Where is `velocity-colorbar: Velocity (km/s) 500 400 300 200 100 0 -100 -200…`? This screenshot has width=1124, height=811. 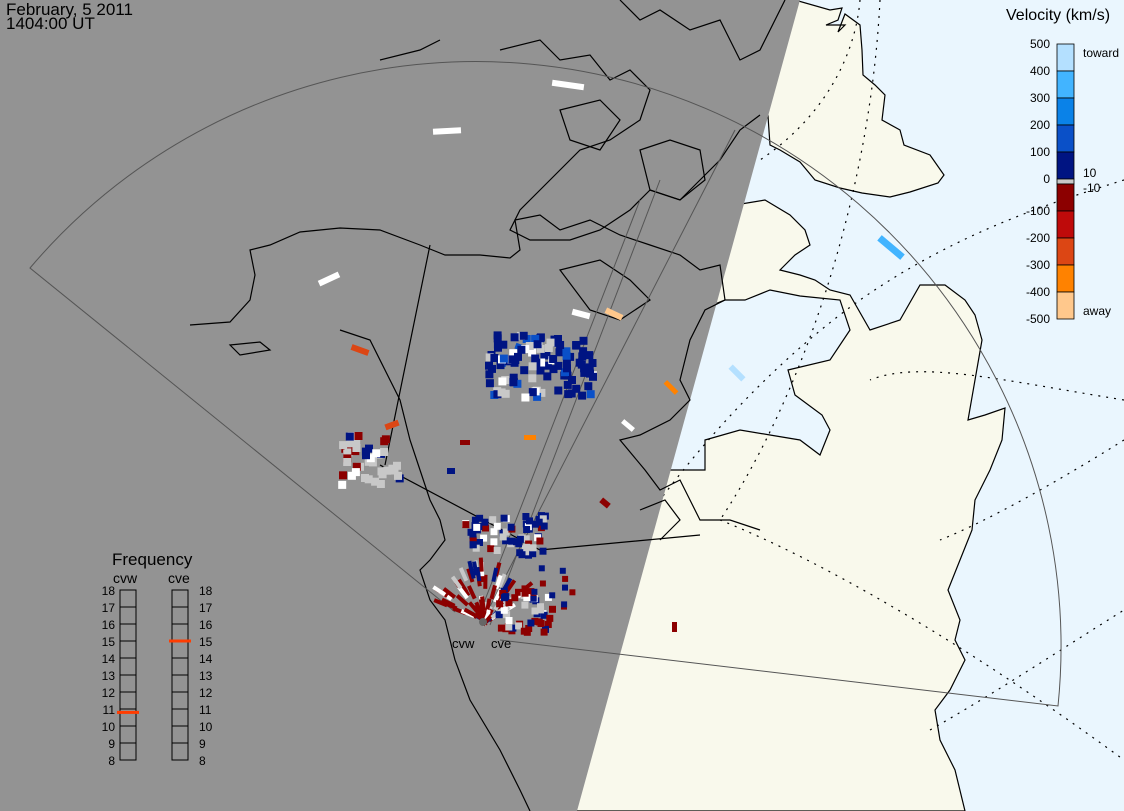 velocity-colorbar: Velocity (km/s) 500 400 300 200 100 0 -100 -200… is located at coordinates (1062, 166).